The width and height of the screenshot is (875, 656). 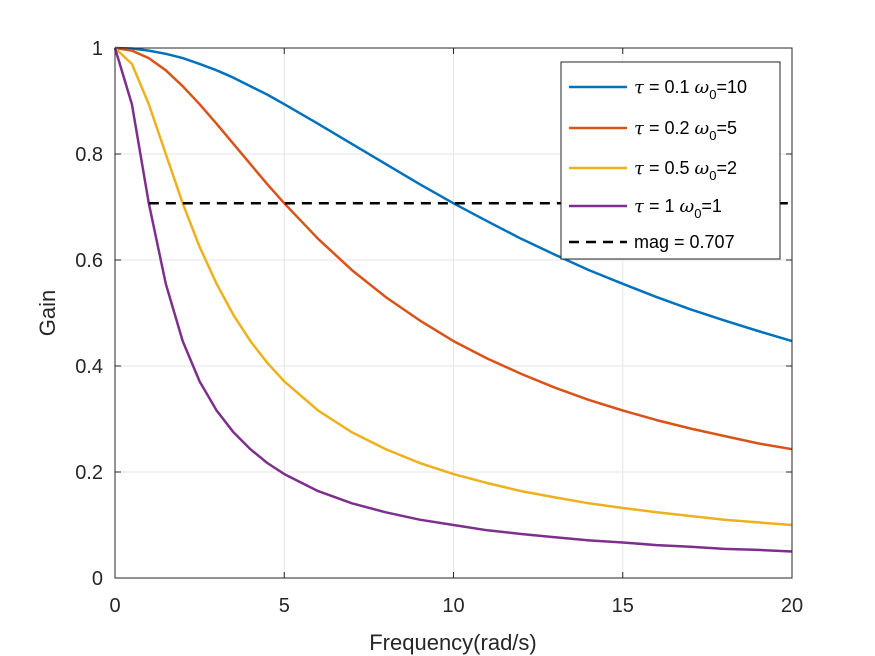 What do you see at coordinates (712, 175) in the screenshot?
I see `legend-sub-3: 0` at bounding box center [712, 175].